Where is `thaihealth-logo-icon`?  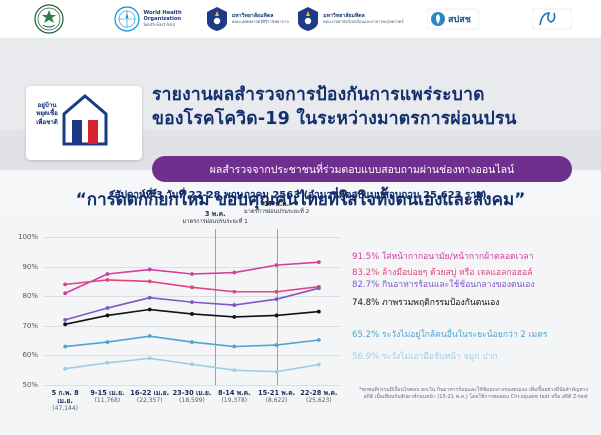
thaihealth-logo-icon is located at coordinates (551, 19).